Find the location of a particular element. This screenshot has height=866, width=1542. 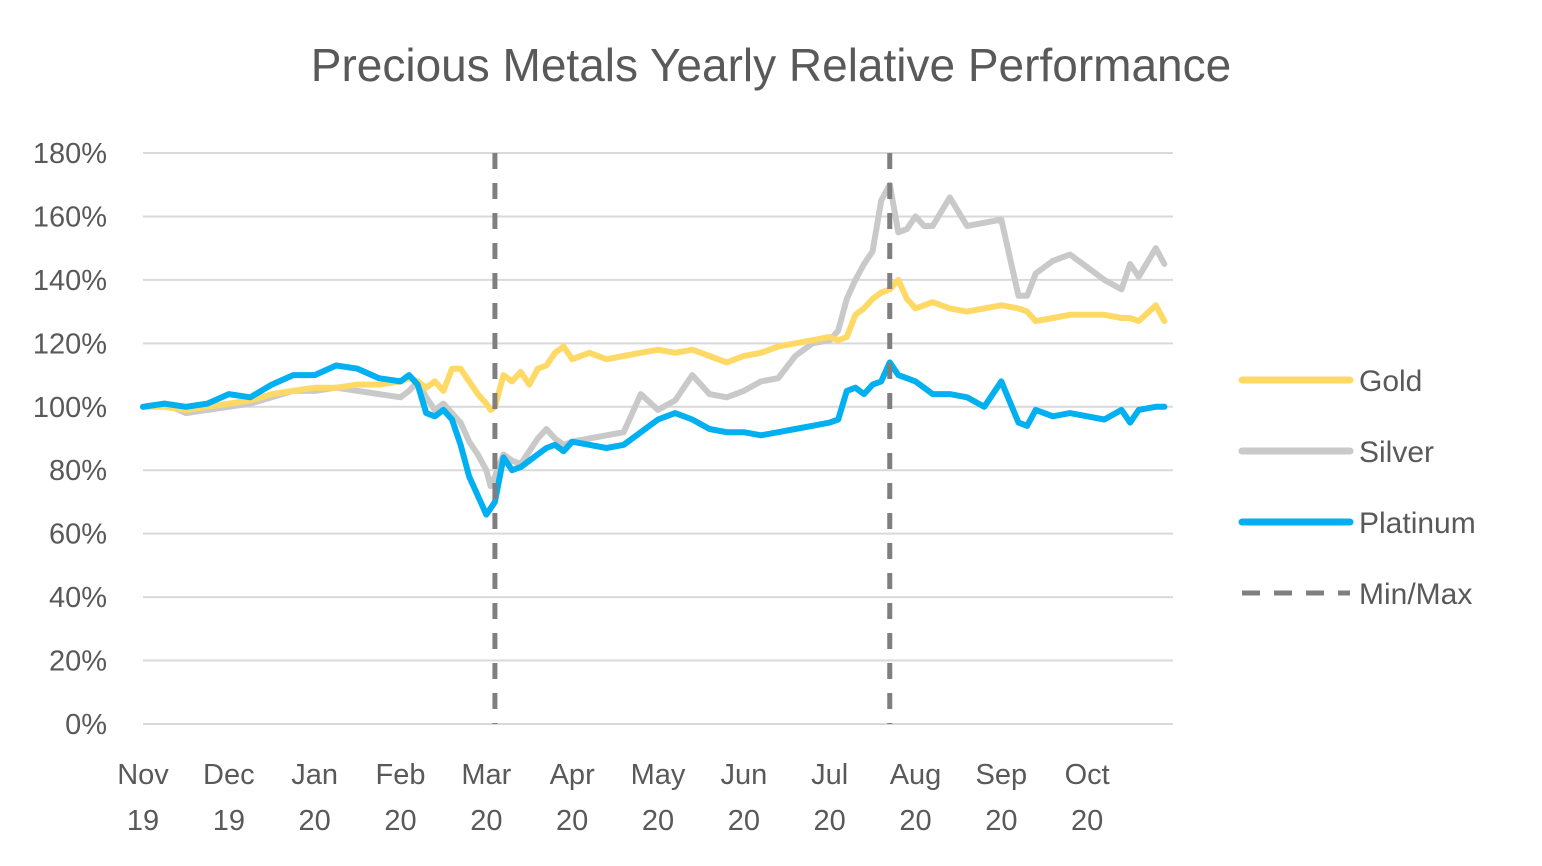

y-tick-label: 0% is located at coordinates (86, 725).